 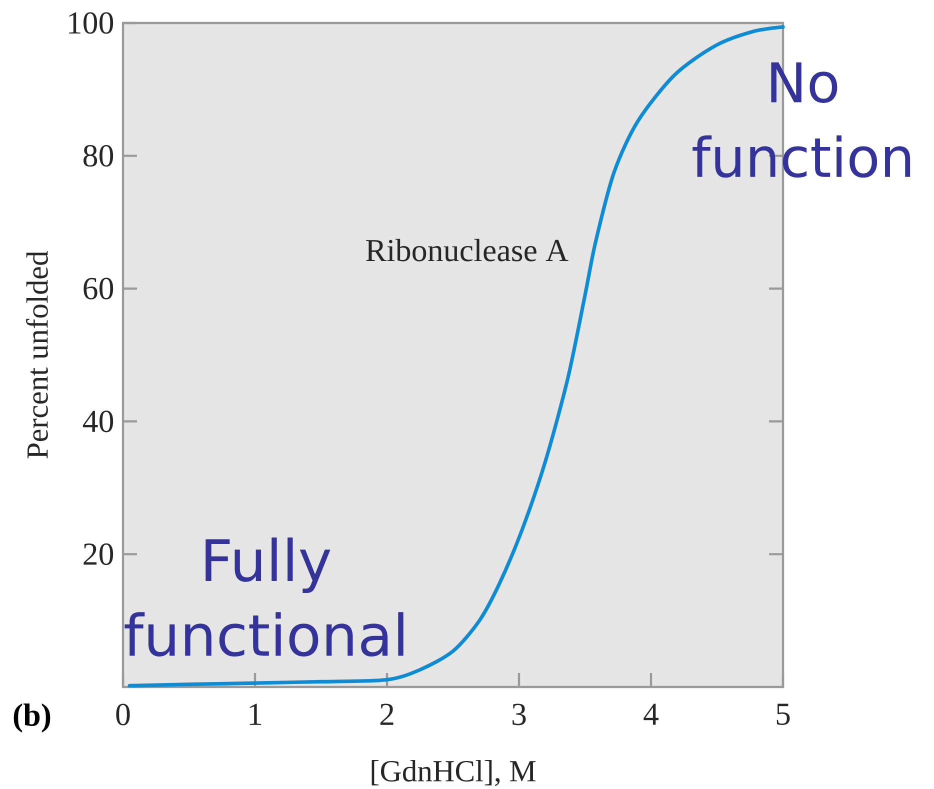 I want to click on x-tick-label: 5, so click(x=783, y=714).